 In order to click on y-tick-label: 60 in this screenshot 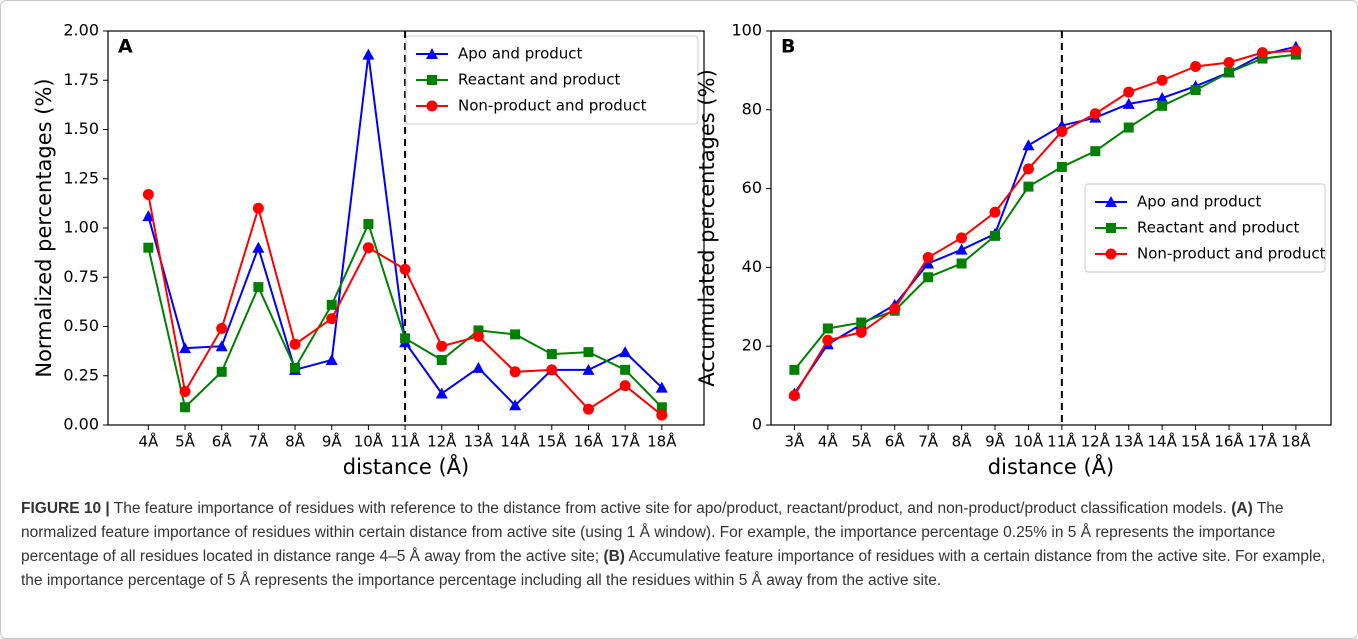, I will do `click(752, 187)`.